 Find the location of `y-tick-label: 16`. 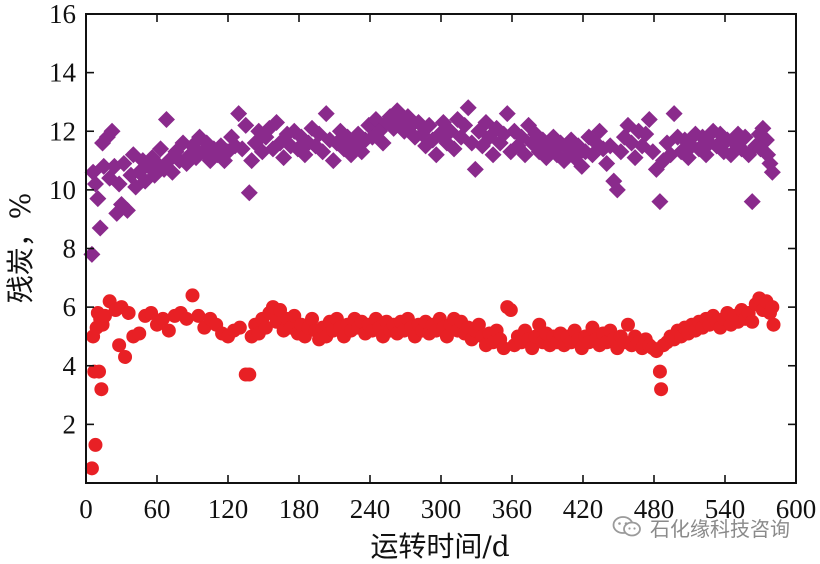

y-tick-label: 16 is located at coordinates (62, 14).